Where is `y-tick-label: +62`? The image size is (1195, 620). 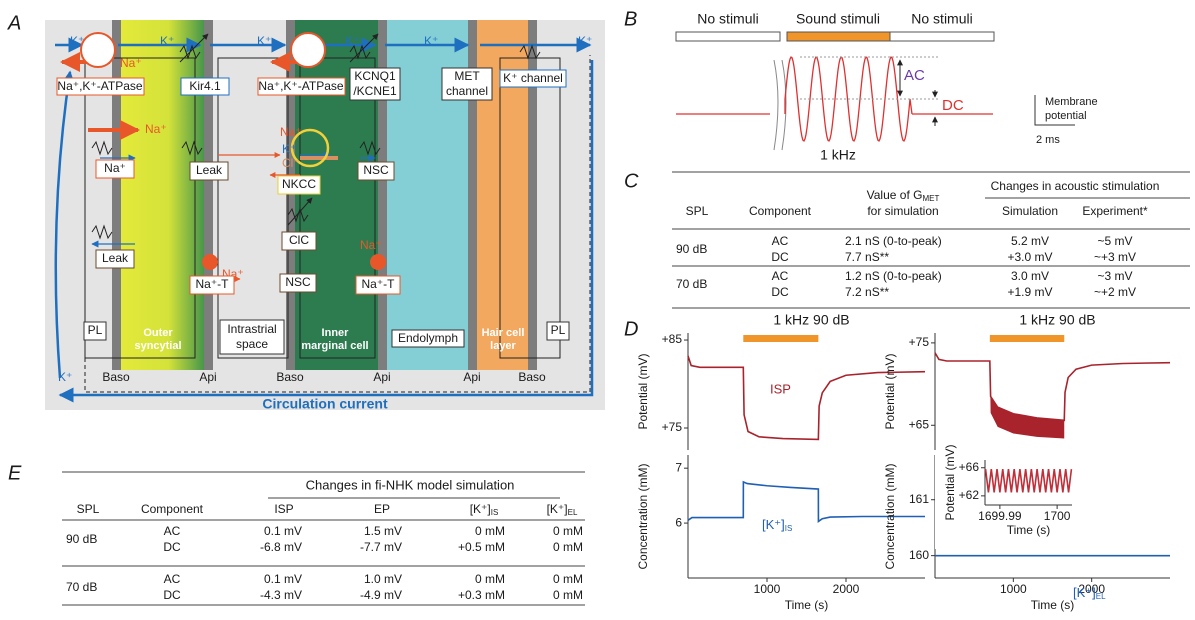 y-tick-label: +62 is located at coordinates (969, 495).